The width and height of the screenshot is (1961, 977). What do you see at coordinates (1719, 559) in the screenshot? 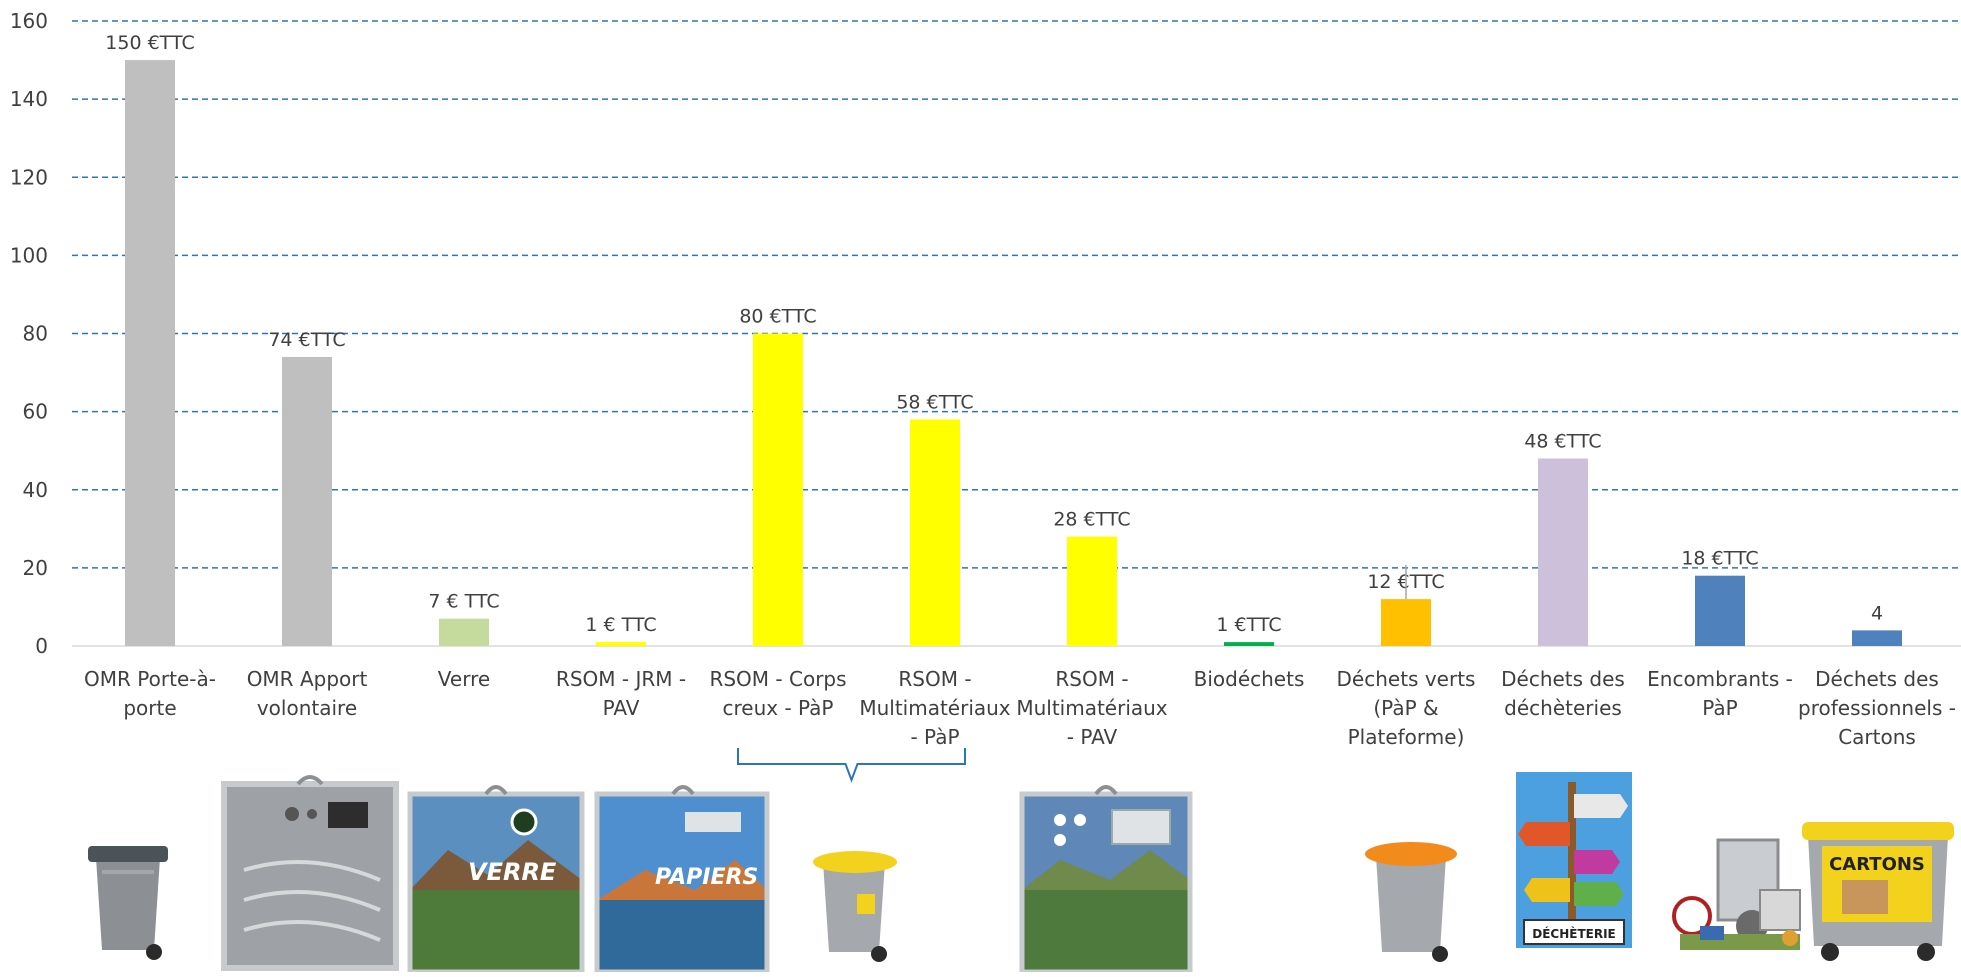
I see `data-label: 18 €TTC` at bounding box center [1719, 559].